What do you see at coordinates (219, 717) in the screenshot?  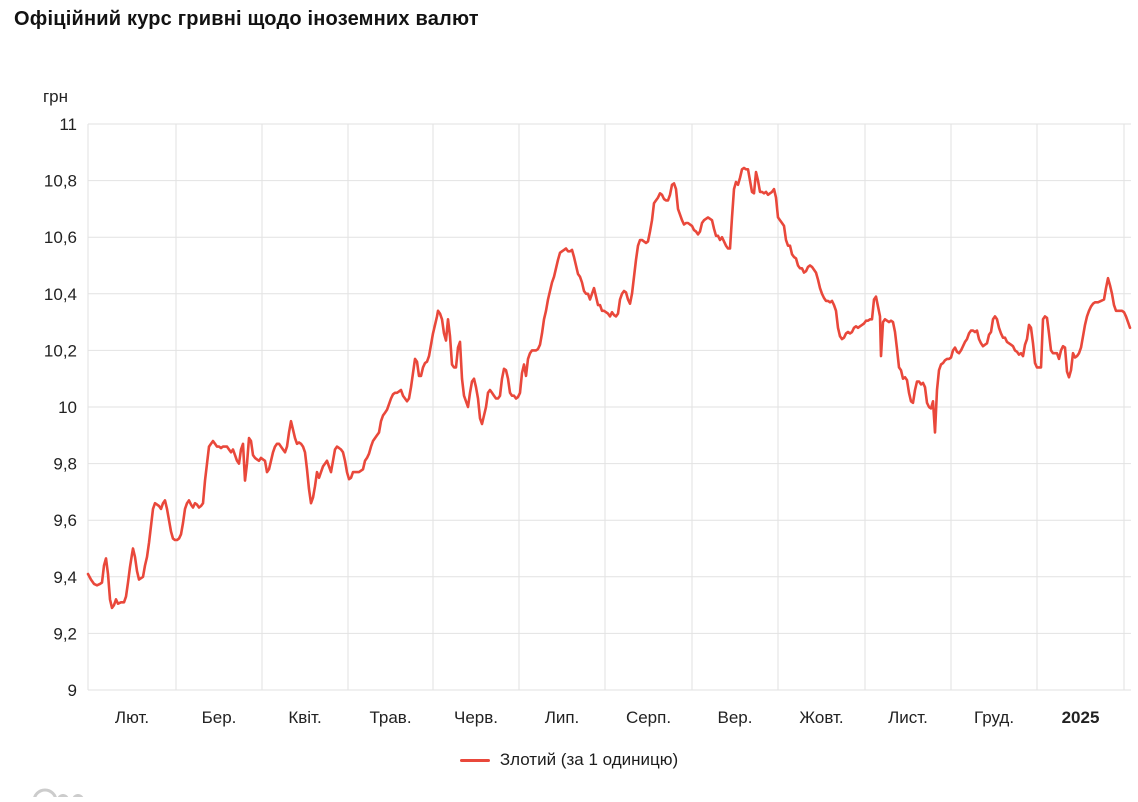 I see `x-tick-label: Бер.` at bounding box center [219, 717].